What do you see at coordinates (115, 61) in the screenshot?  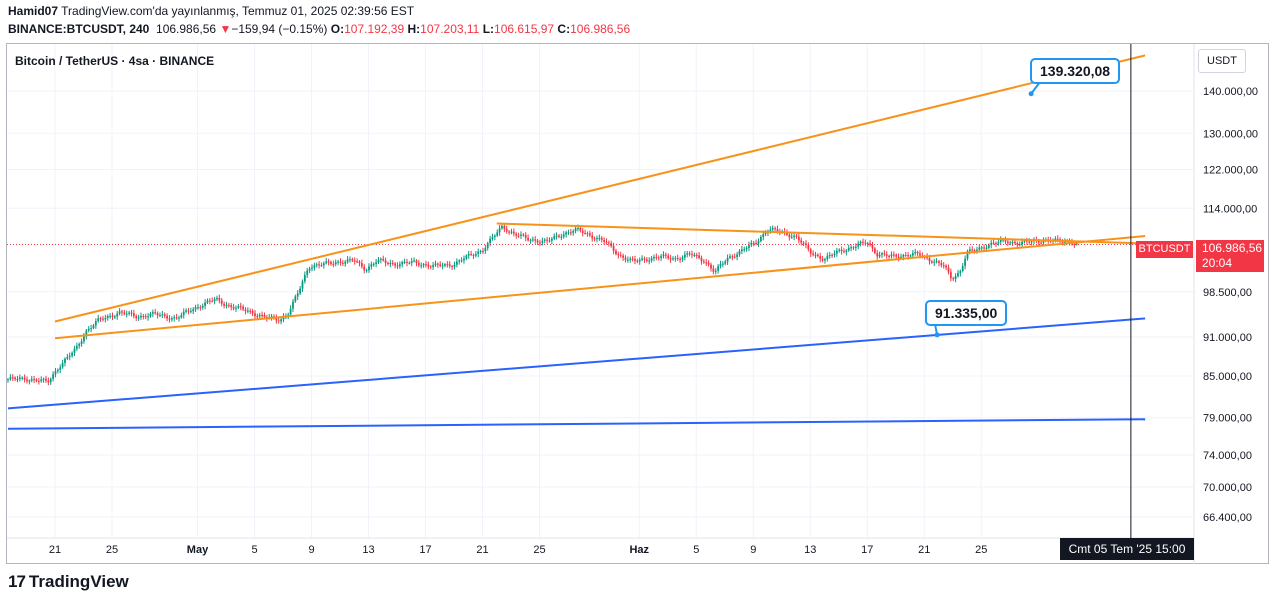 I see `symbol-legend: Bitcoin / TetherUS · 4sa · BINANCE` at bounding box center [115, 61].